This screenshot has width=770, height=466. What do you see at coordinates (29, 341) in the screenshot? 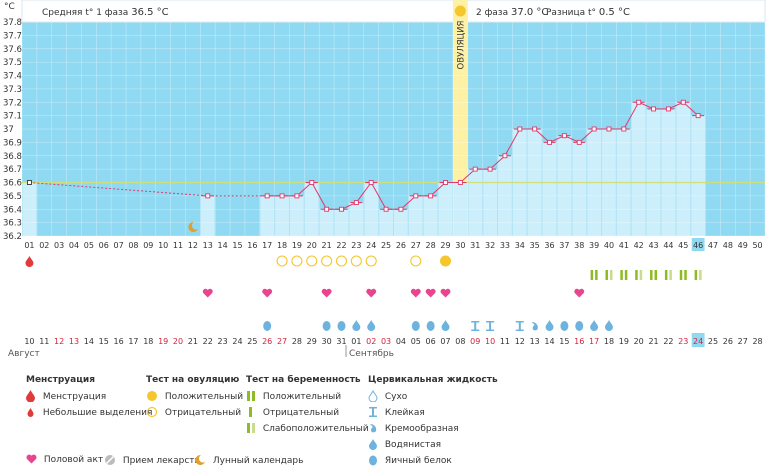
I see `date-label: 10` at bounding box center [29, 341].